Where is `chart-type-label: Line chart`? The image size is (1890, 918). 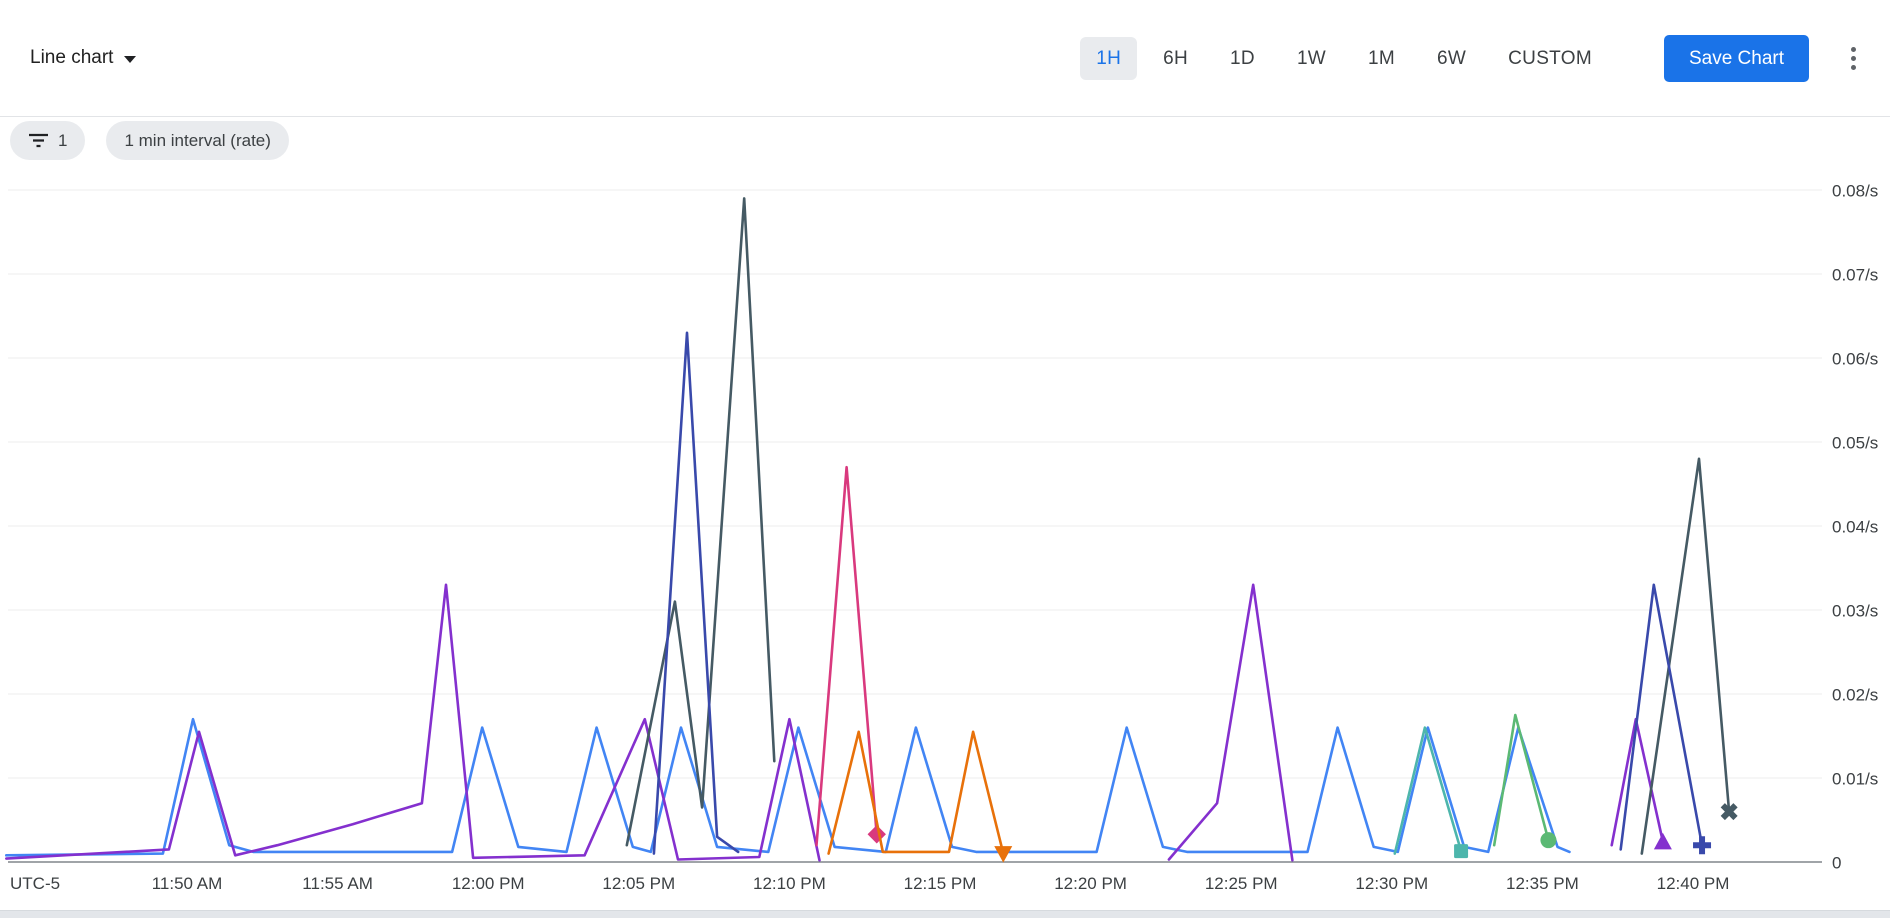 chart-type-label: Line chart is located at coordinates (72, 57).